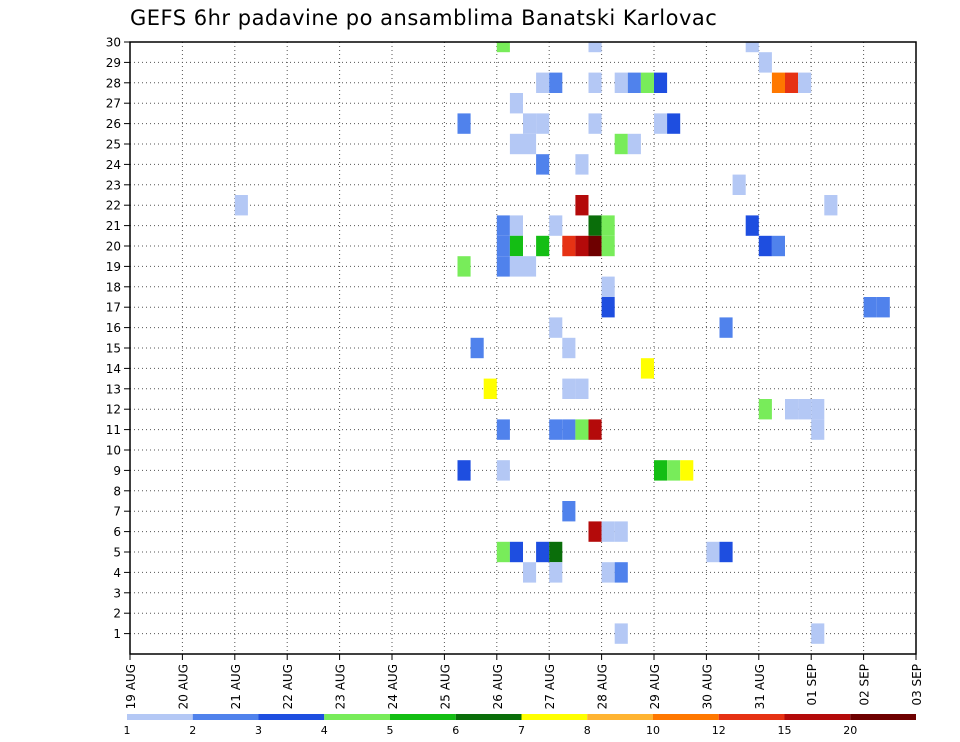 This screenshot has height=742, width=960. What do you see at coordinates (917, 685) in the screenshot?
I see `x-tick-label: 03 SEP` at bounding box center [917, 685].